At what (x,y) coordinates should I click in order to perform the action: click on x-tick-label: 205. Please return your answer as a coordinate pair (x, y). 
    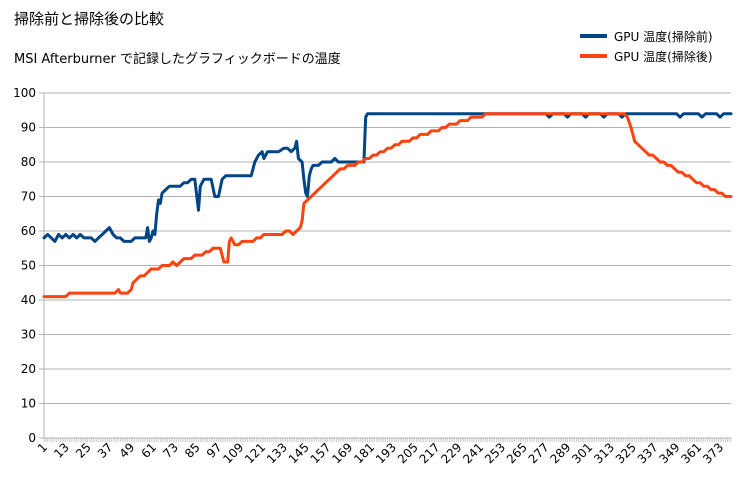
    Looking at the image, I should click on (408, 453).